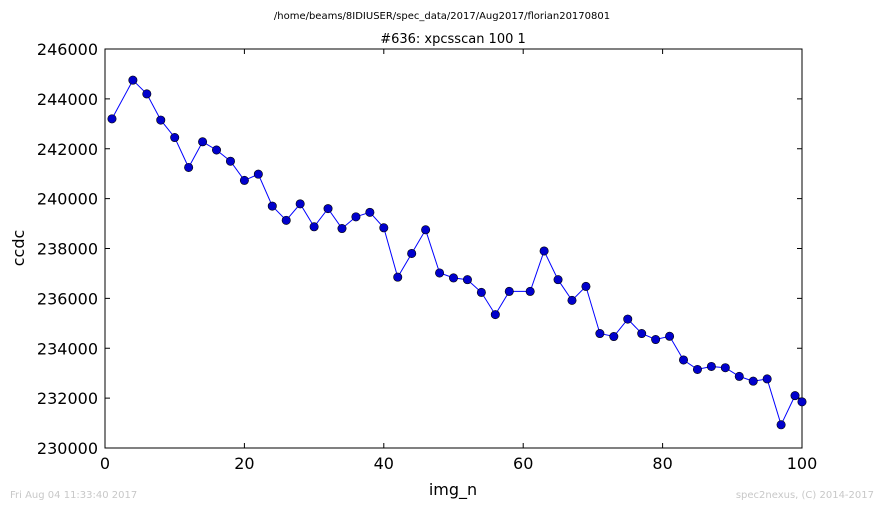  What do you see at coordinates (384, 463) in the screenshot?
I see `x-tick-label: 40` at bounding box center [384, 463].